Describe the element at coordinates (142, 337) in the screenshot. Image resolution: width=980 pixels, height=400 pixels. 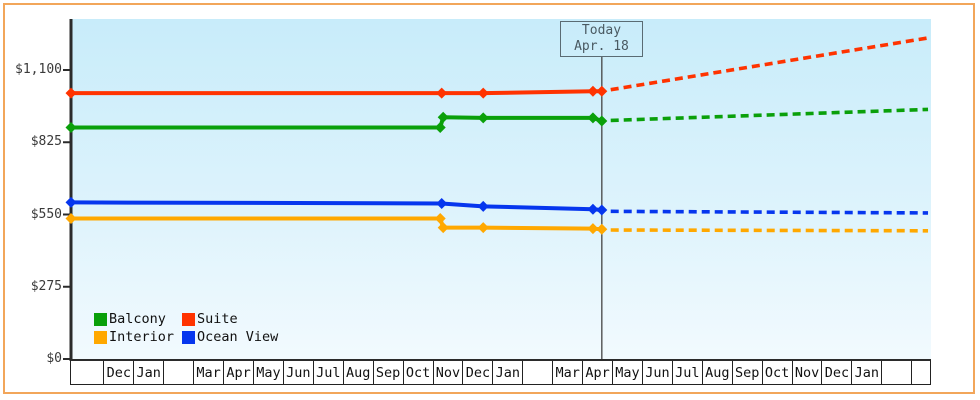
I see `legend-label: Interior` at that location.